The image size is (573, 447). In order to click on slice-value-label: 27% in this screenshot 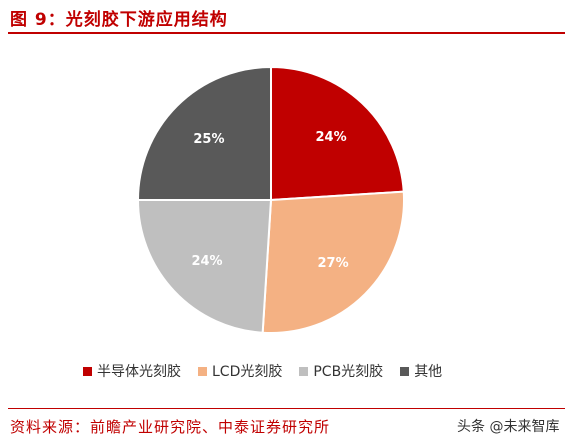, I will do `click(333, 263)`.